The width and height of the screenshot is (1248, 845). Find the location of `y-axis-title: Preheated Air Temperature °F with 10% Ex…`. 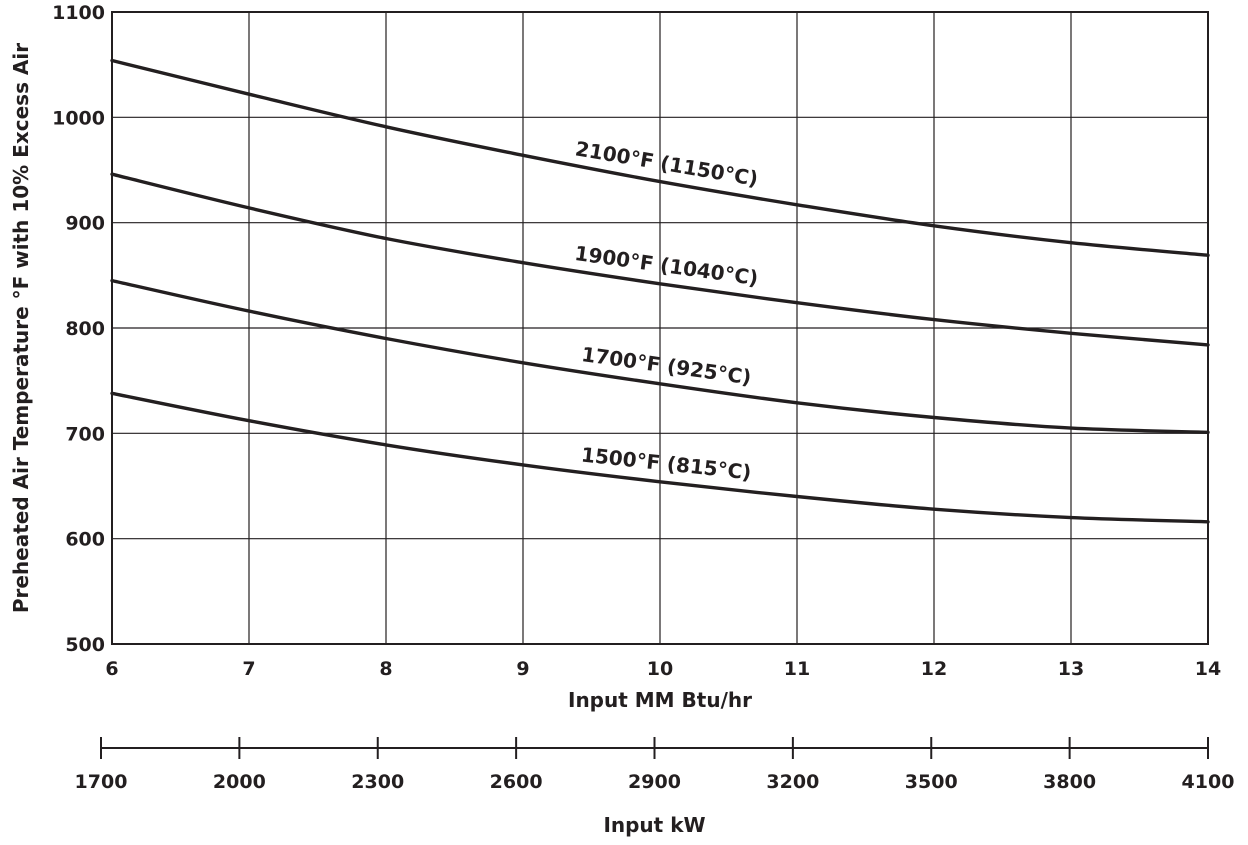

y-axis-title: Preheated Air Temperature °F with 10% Ex… is located at coordinates (21, 328).